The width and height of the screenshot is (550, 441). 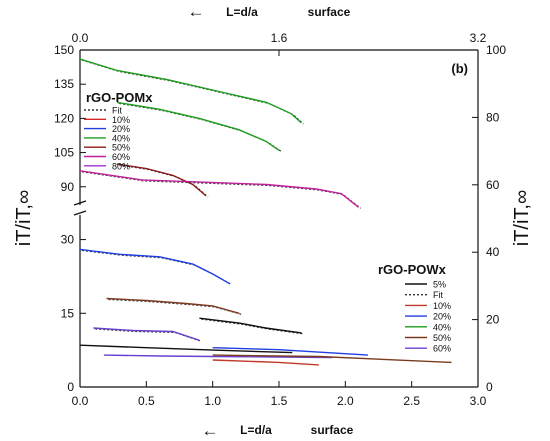 What do you see at coordinates (210, 430) in the screenshot?
I see `bottom-axis-arrow: ←` at bounding box center [210, 430].